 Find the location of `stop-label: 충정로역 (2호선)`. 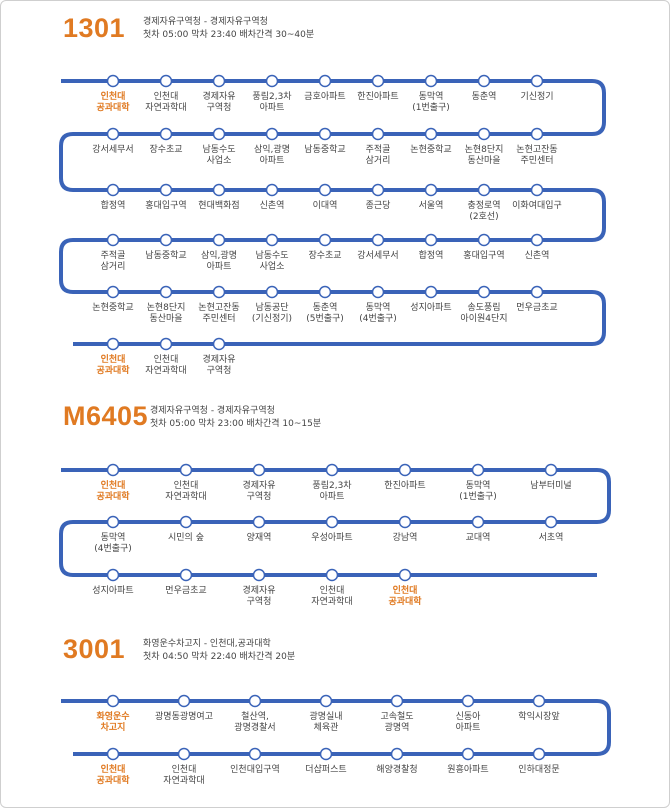

stop-label: 충정로역 (2호선) is located at coordinates (484, 211).